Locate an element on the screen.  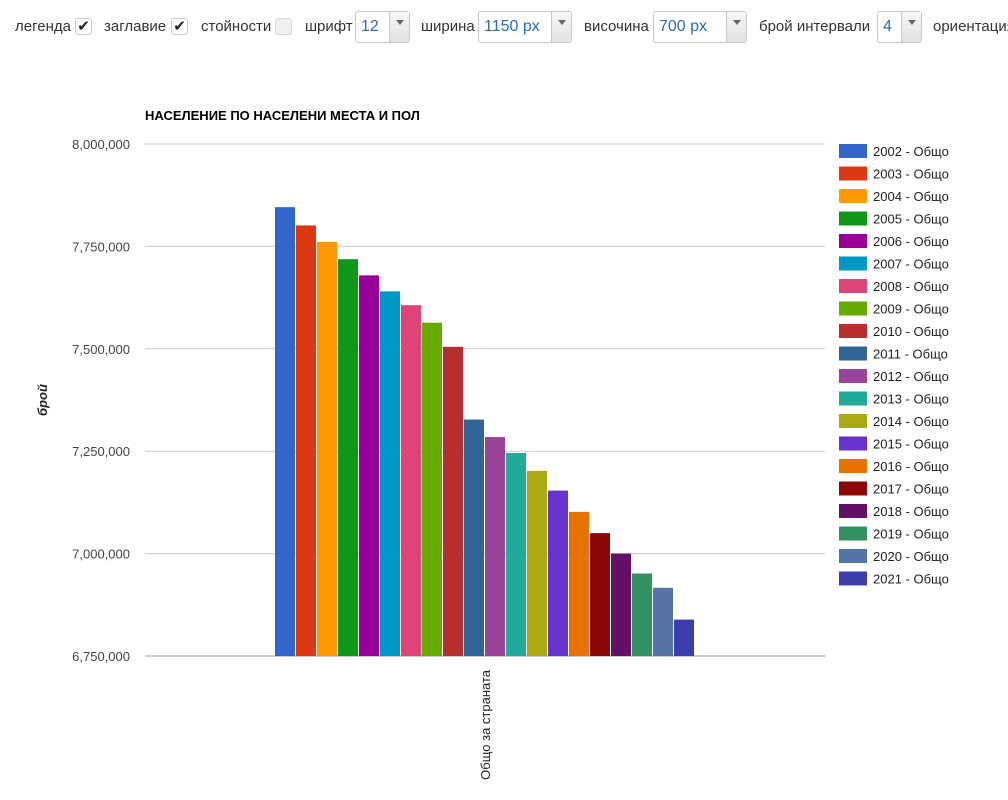
legend-item-label: 2018 - Общо is located at coordinates (911, 511).